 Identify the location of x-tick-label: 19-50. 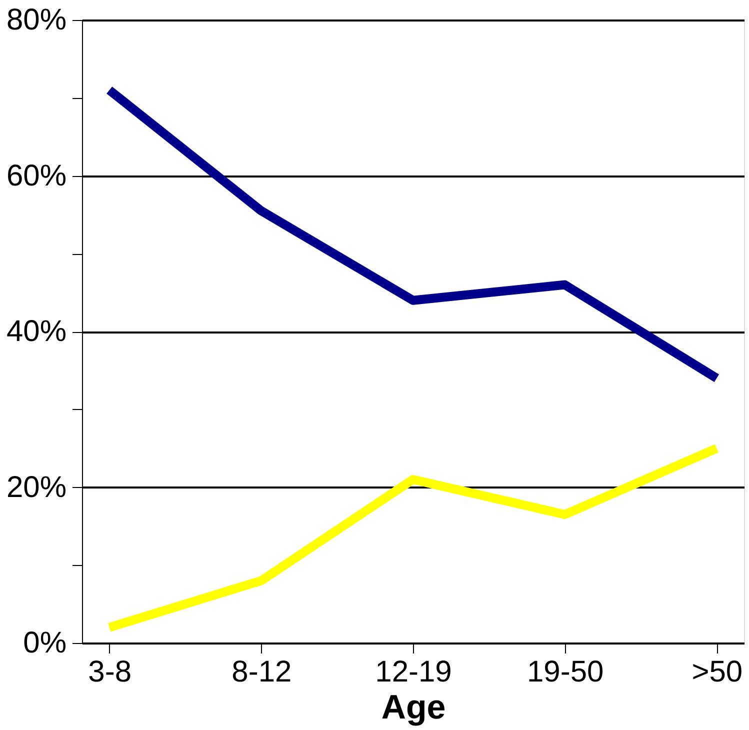
(565, 672).